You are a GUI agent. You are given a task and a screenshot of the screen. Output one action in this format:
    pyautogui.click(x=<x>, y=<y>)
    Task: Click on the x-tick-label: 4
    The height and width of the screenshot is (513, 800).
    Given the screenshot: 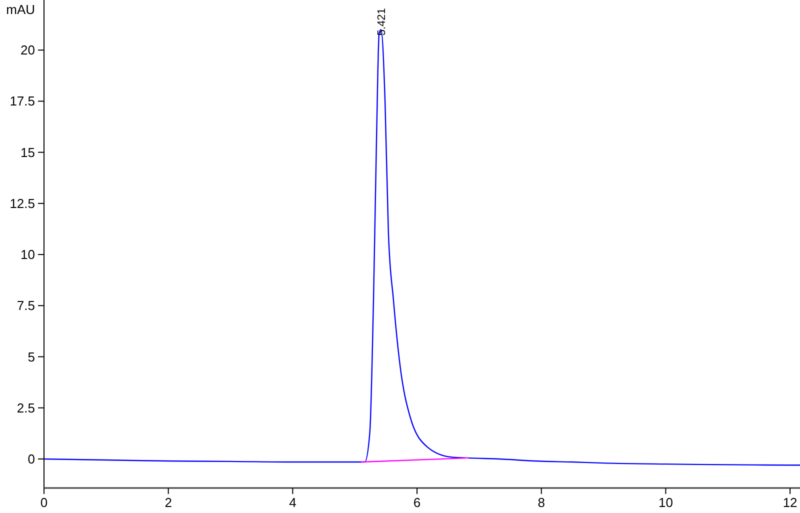 What is the action you would take?
    pyautogui.click(x=292, y=502)
    